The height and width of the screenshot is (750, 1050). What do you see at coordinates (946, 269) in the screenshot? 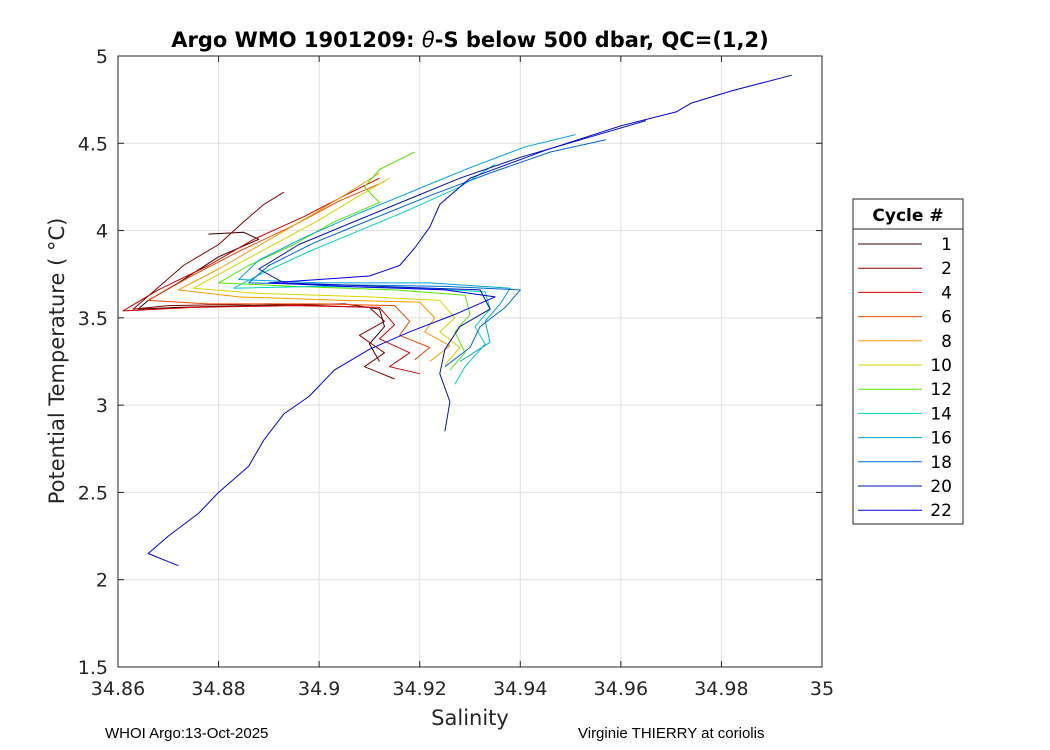
I see `legend-label-cycle-2: 2` at bounding box center [946, 269].